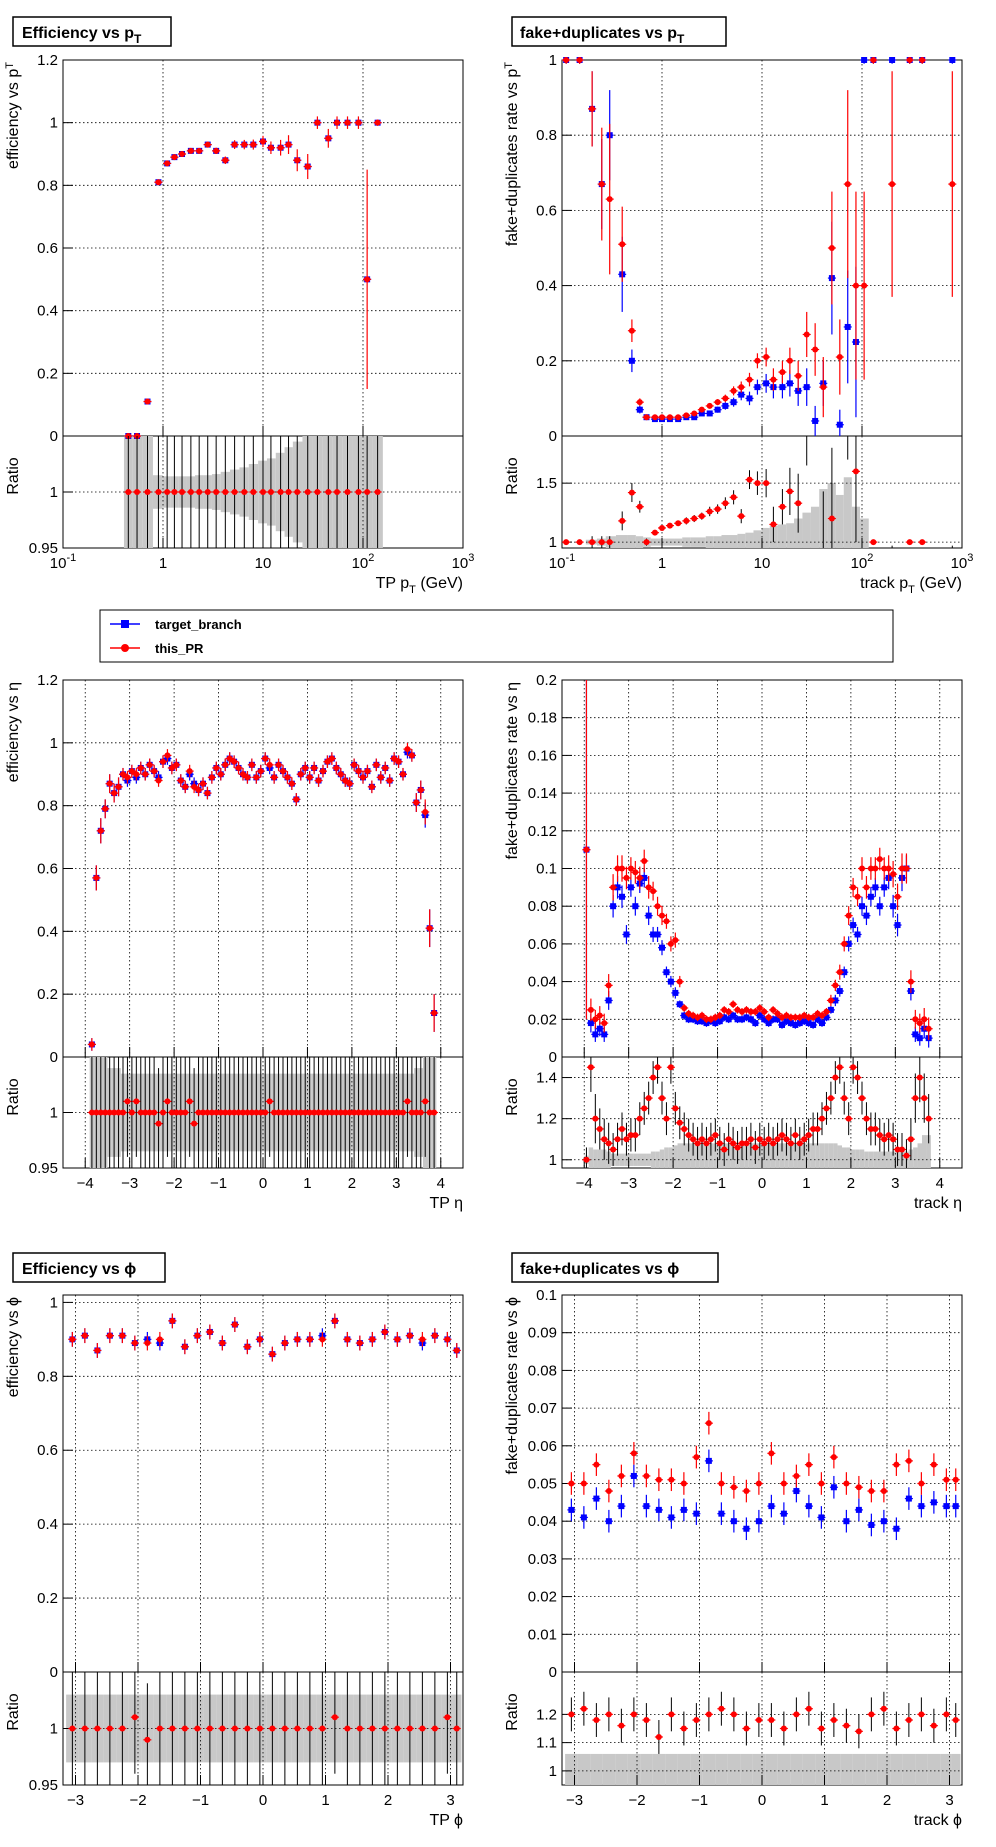 Image resolution: width=996 pixels, height=1847 pixels. Describe the element at coordinates (553, 60) in the screenshot. I see `y-tick-label: 1` at that location.